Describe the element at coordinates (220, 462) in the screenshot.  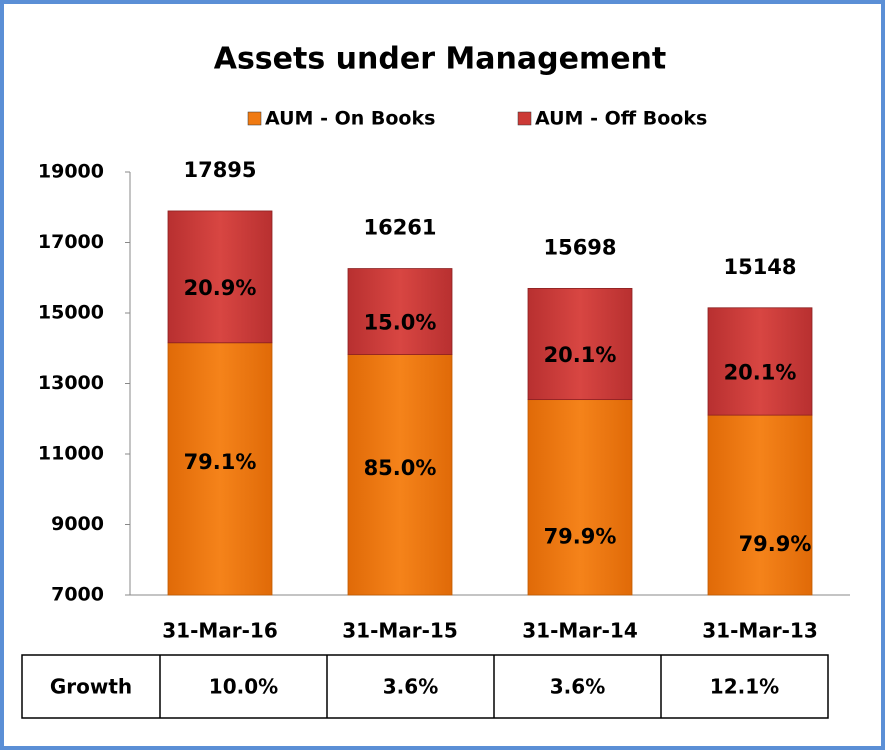
I see `segment-label: 79.1%` at that location.